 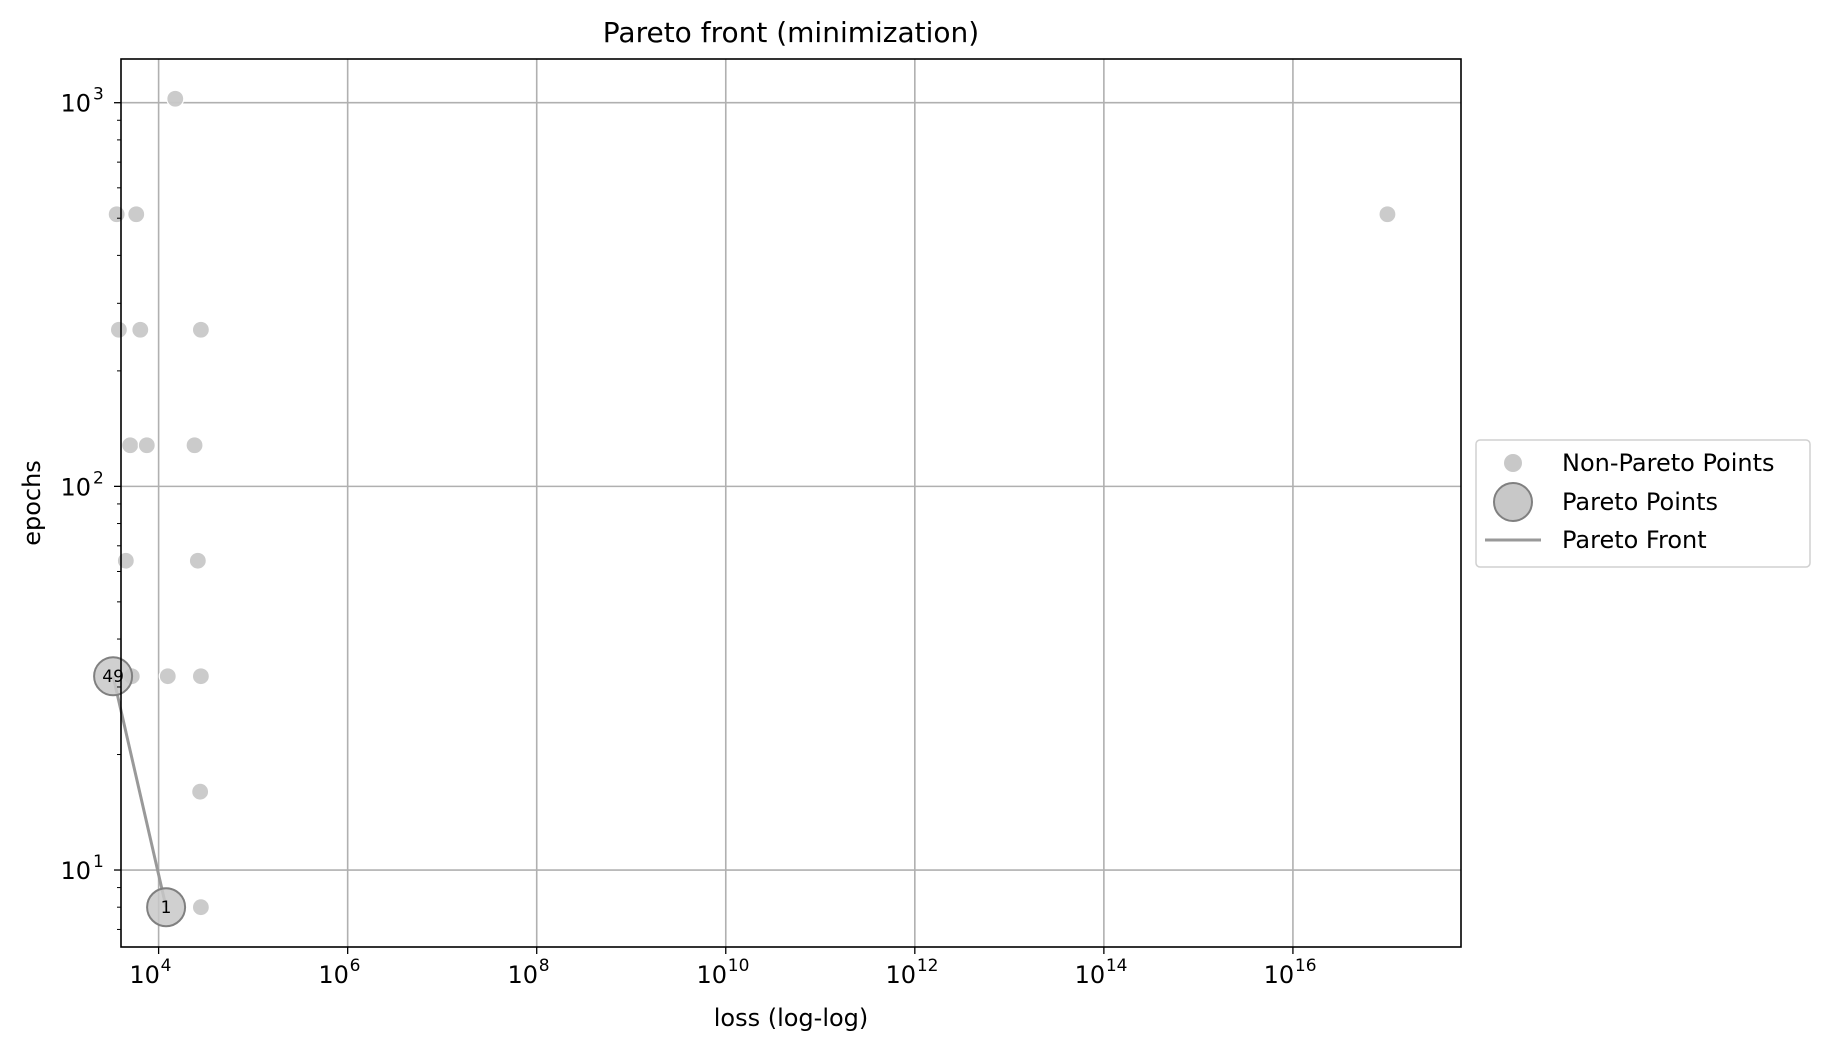 What do you see at coordinates (791, 32) in the screenshot?
I see `chart-title: Pareto front (minimization)` at bounding box center [791, 32].